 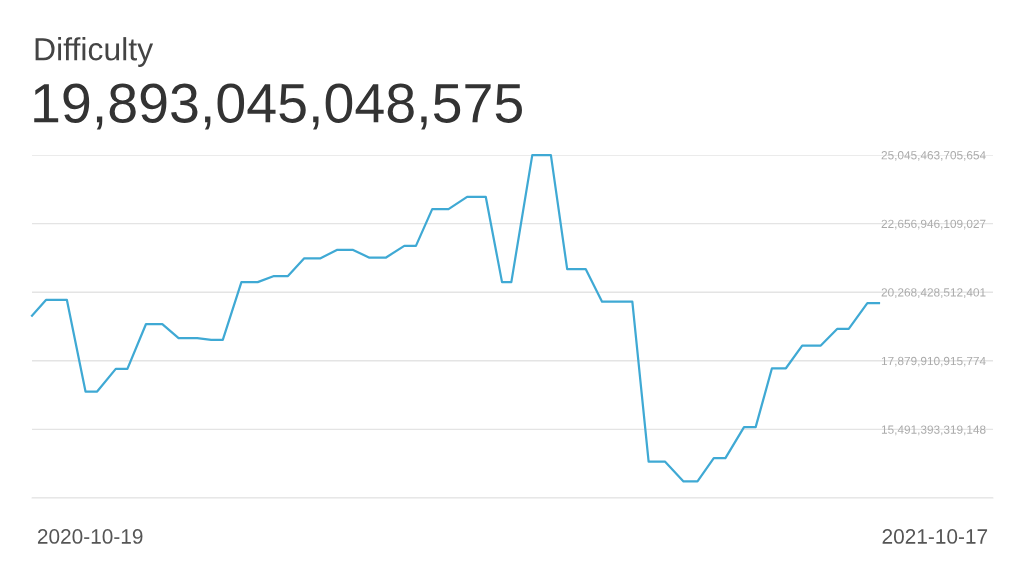 What do you see at coordinates (94, 52) in the screenshot?
I see `chart-title: Difficulty` at bounding box center [94, 52].